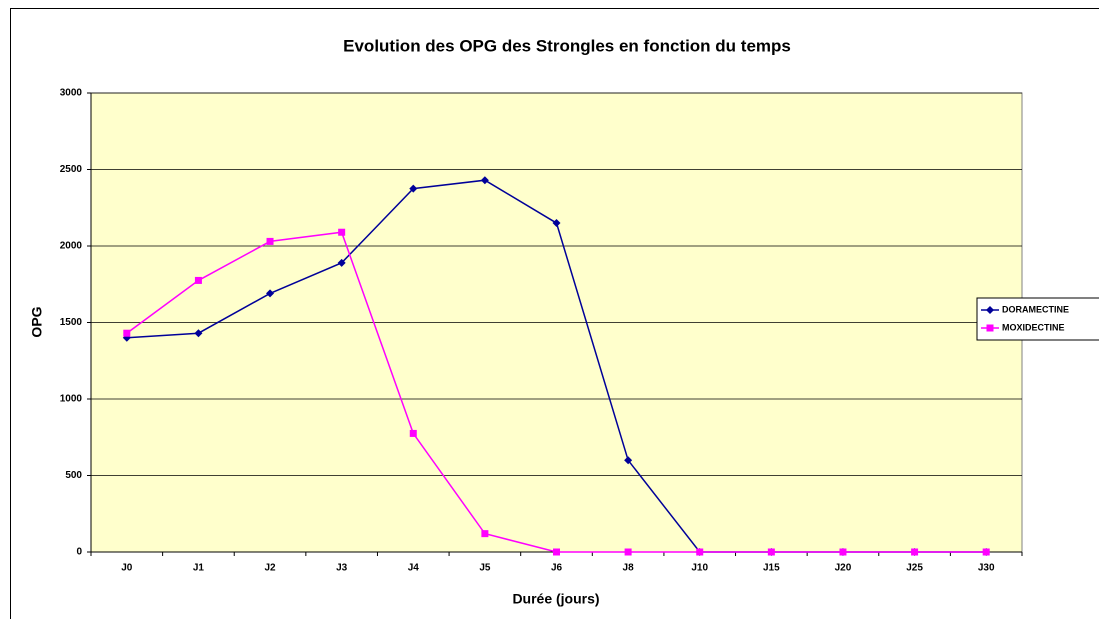  What do you see at coordinates (71, 169) in the screenshot?
I see `y-tick-label: 2500` at bounding box center [71, 169].